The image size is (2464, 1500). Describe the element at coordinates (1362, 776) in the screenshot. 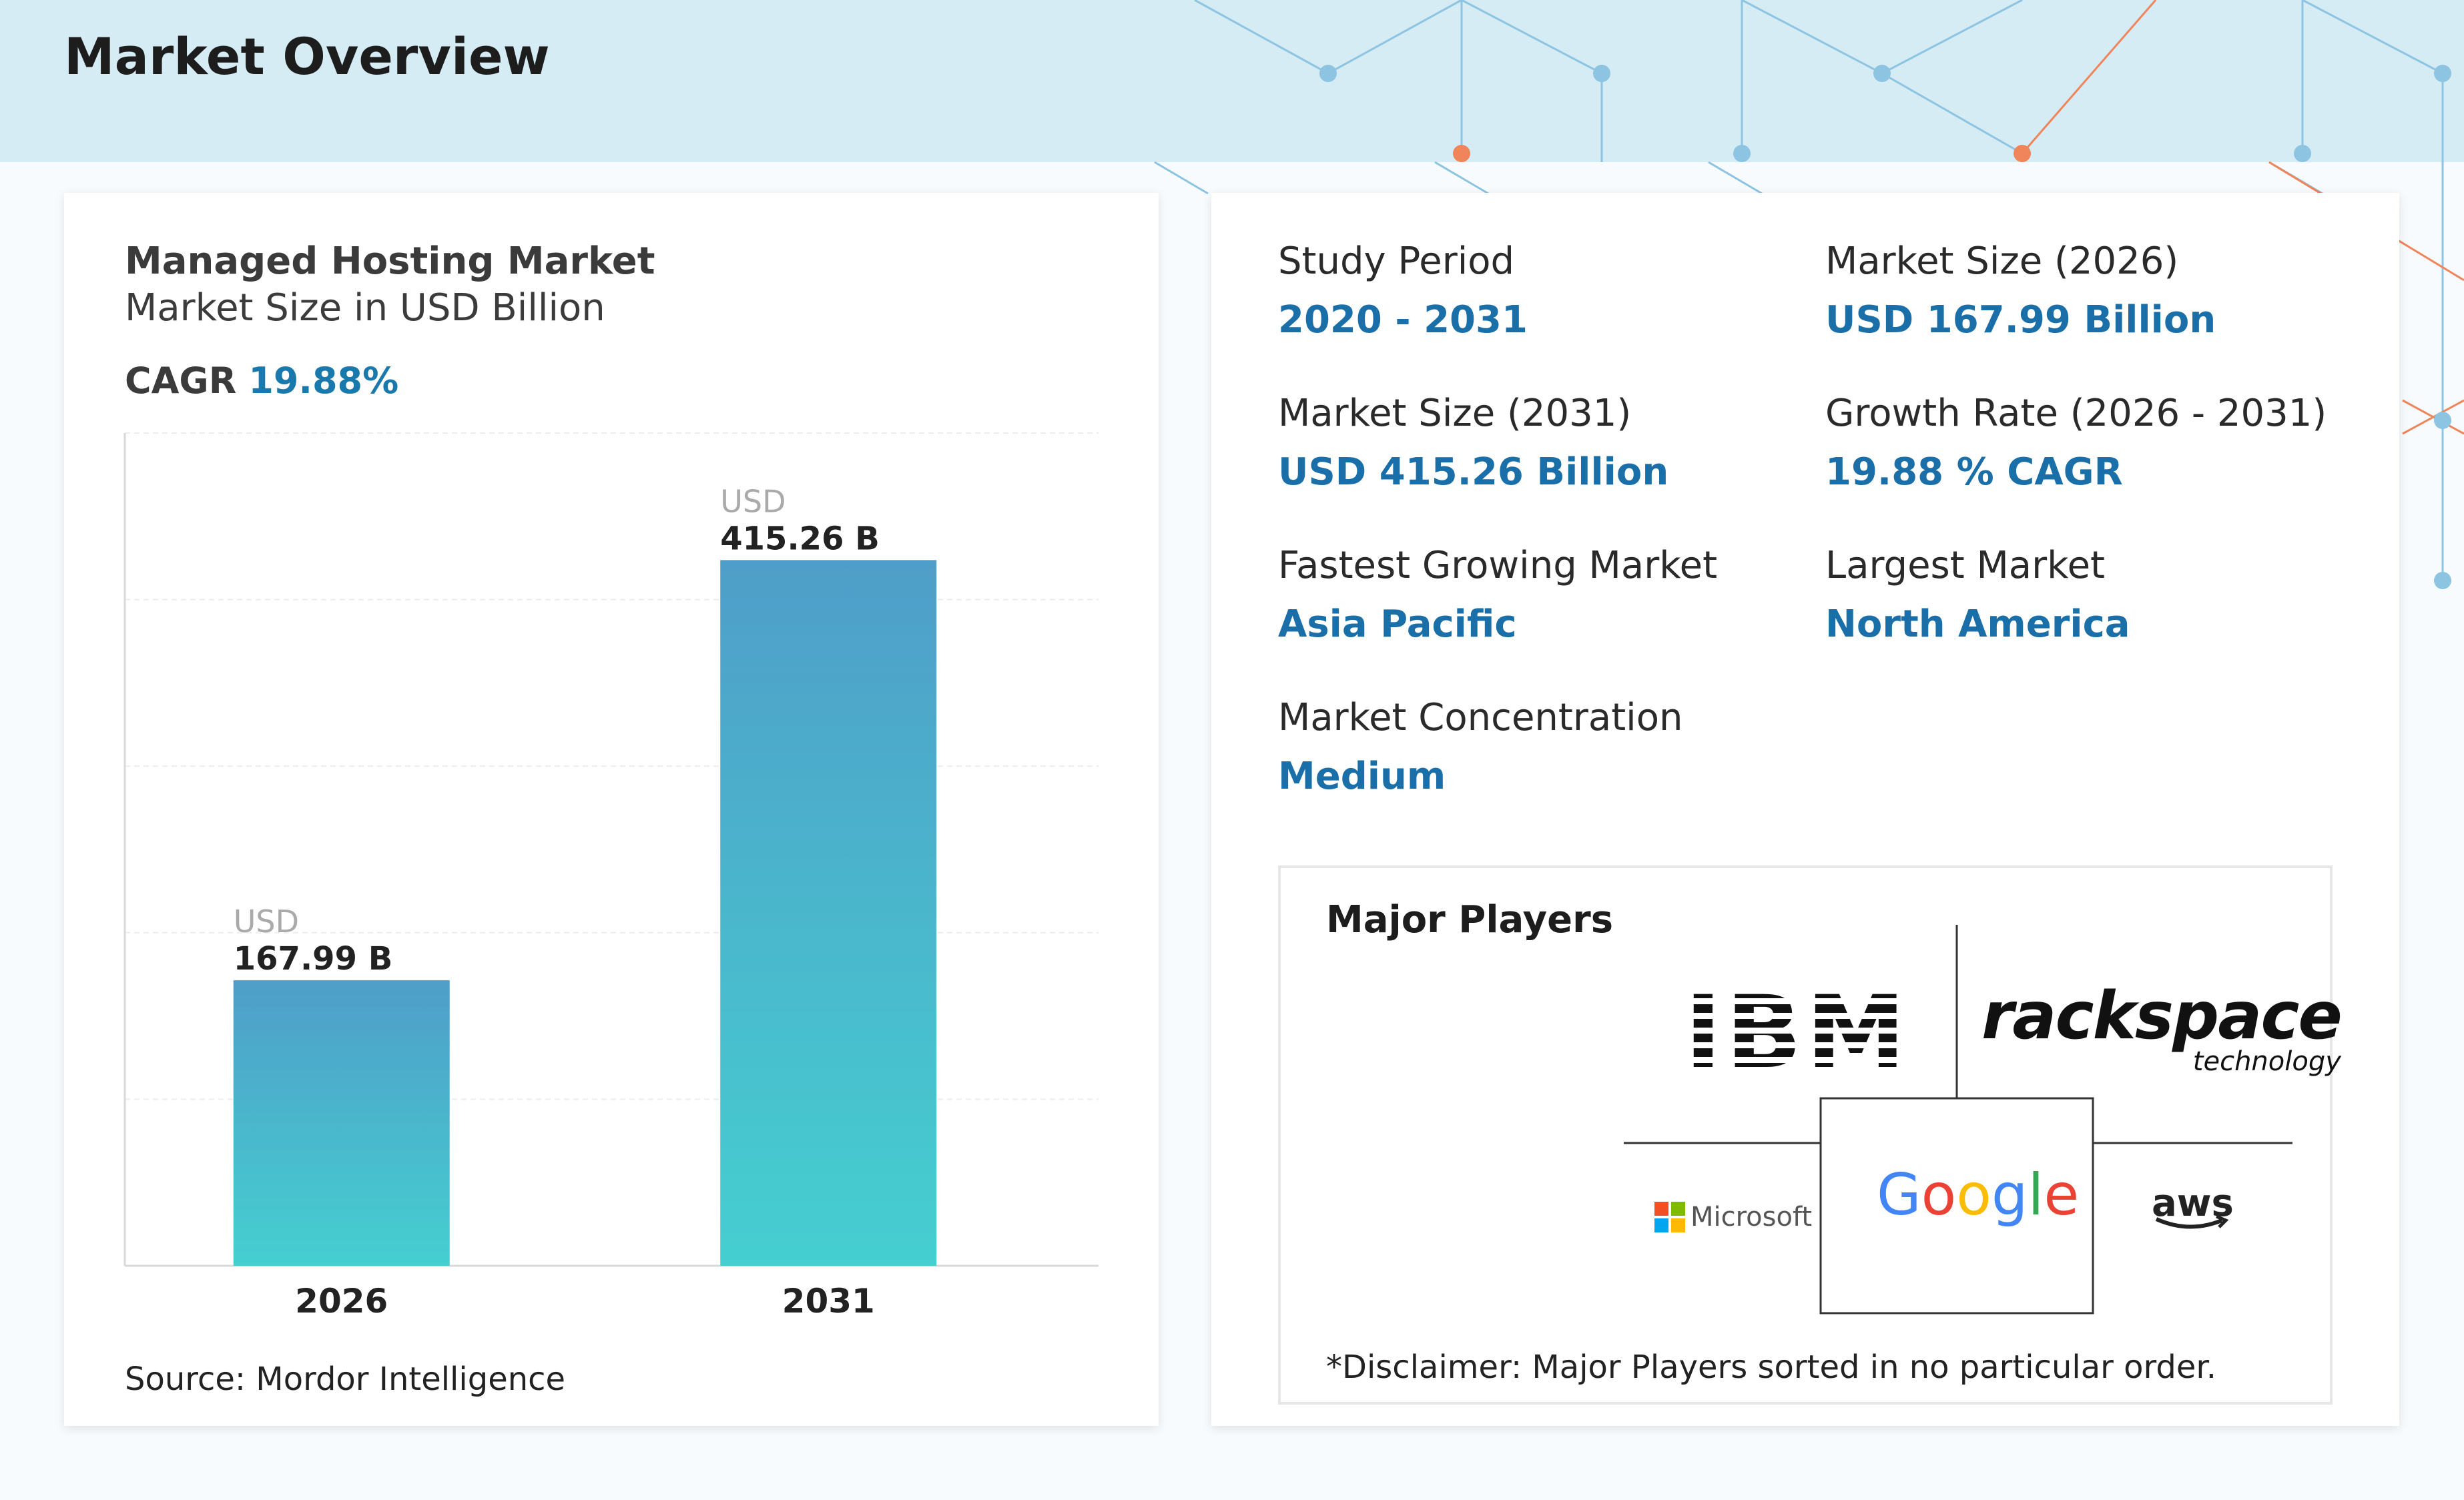

I see `concentration-value: Medium` at that location.